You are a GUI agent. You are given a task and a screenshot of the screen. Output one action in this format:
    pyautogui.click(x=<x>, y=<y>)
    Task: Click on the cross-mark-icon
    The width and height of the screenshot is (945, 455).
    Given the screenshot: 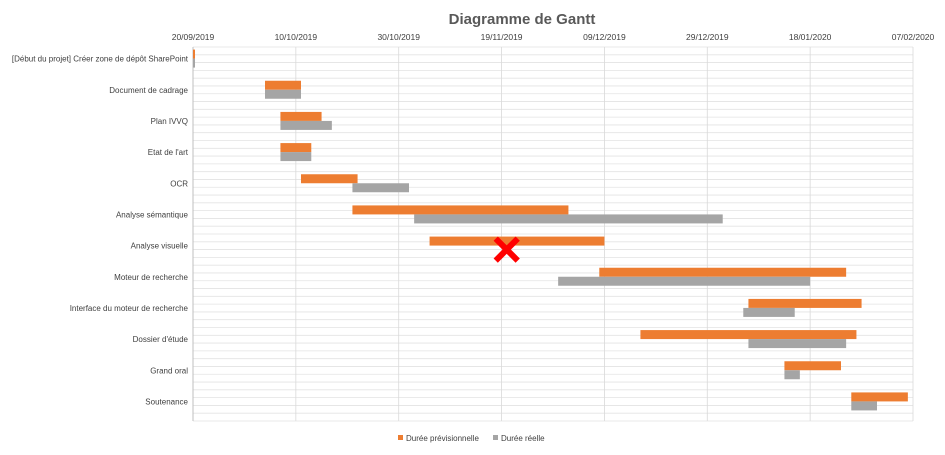 What is the action you would take?
    pyautogui.click(x=506, y=249)
    